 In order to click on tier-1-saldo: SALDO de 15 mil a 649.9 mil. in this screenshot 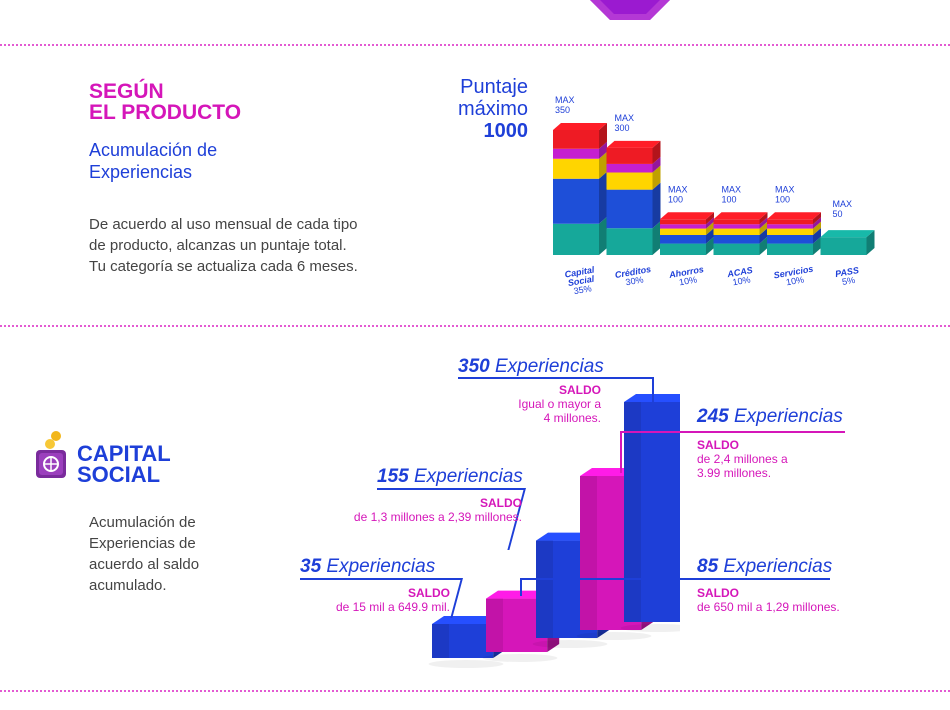, I will do `click(392, 600)`.